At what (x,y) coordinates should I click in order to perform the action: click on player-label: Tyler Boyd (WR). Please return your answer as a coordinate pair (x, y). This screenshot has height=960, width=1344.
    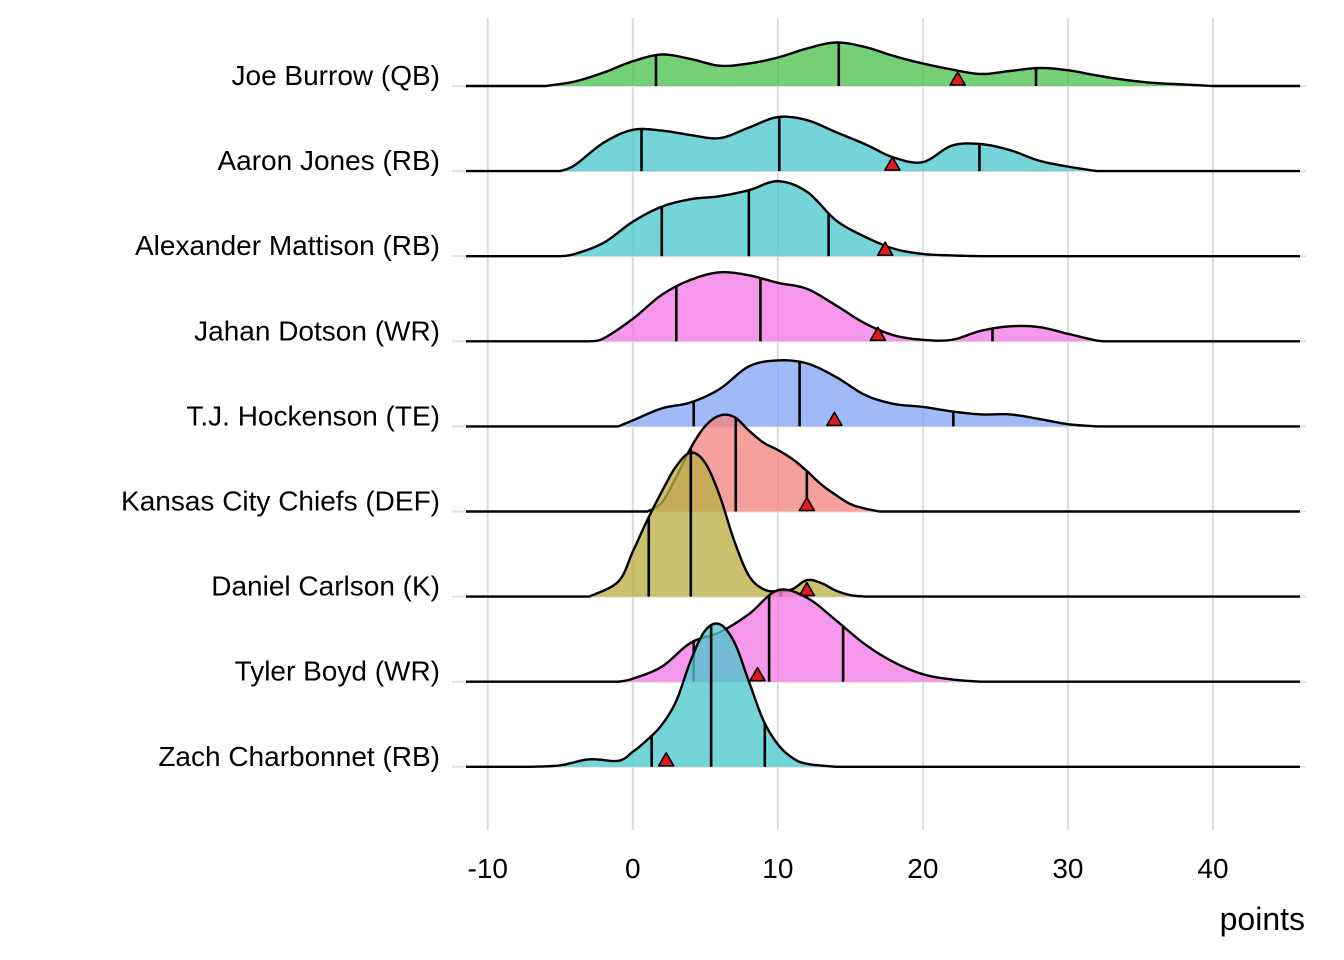
    Looking at the image, I should click on (337, 671).